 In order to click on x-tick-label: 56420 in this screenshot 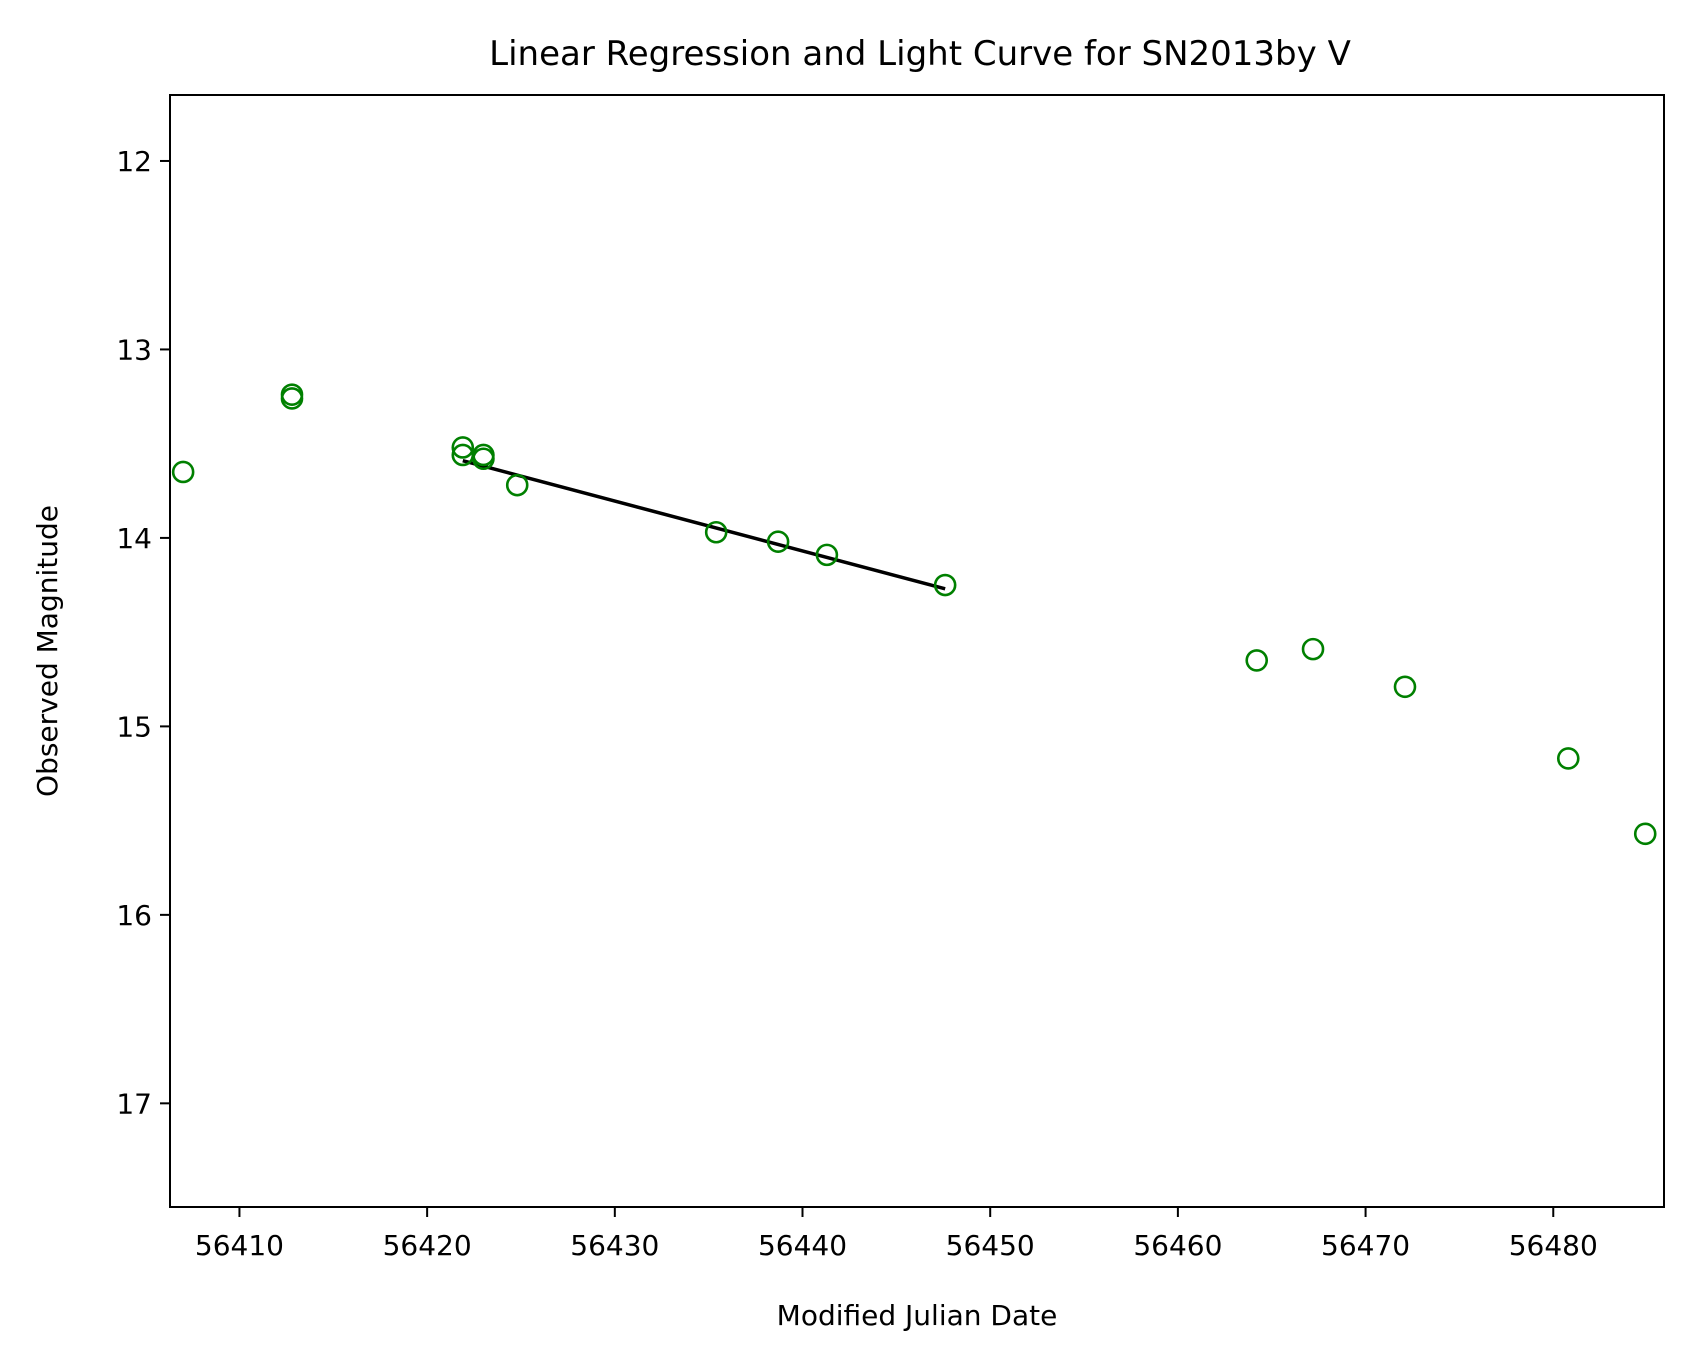, I will do `click(427, 1245)`.